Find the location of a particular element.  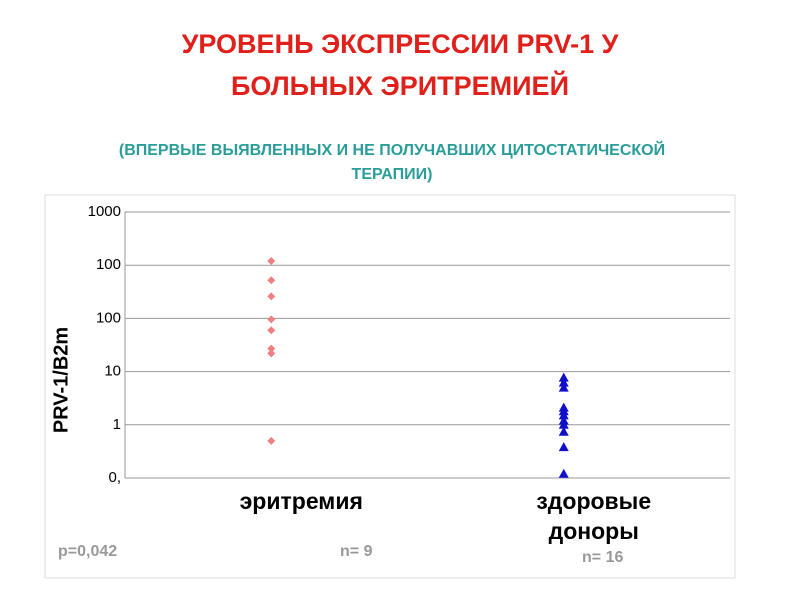

title-line: УРОВЕНЬ ЭКСПРЕССИИ PRV-1 У is located at coordinates (401, 44).